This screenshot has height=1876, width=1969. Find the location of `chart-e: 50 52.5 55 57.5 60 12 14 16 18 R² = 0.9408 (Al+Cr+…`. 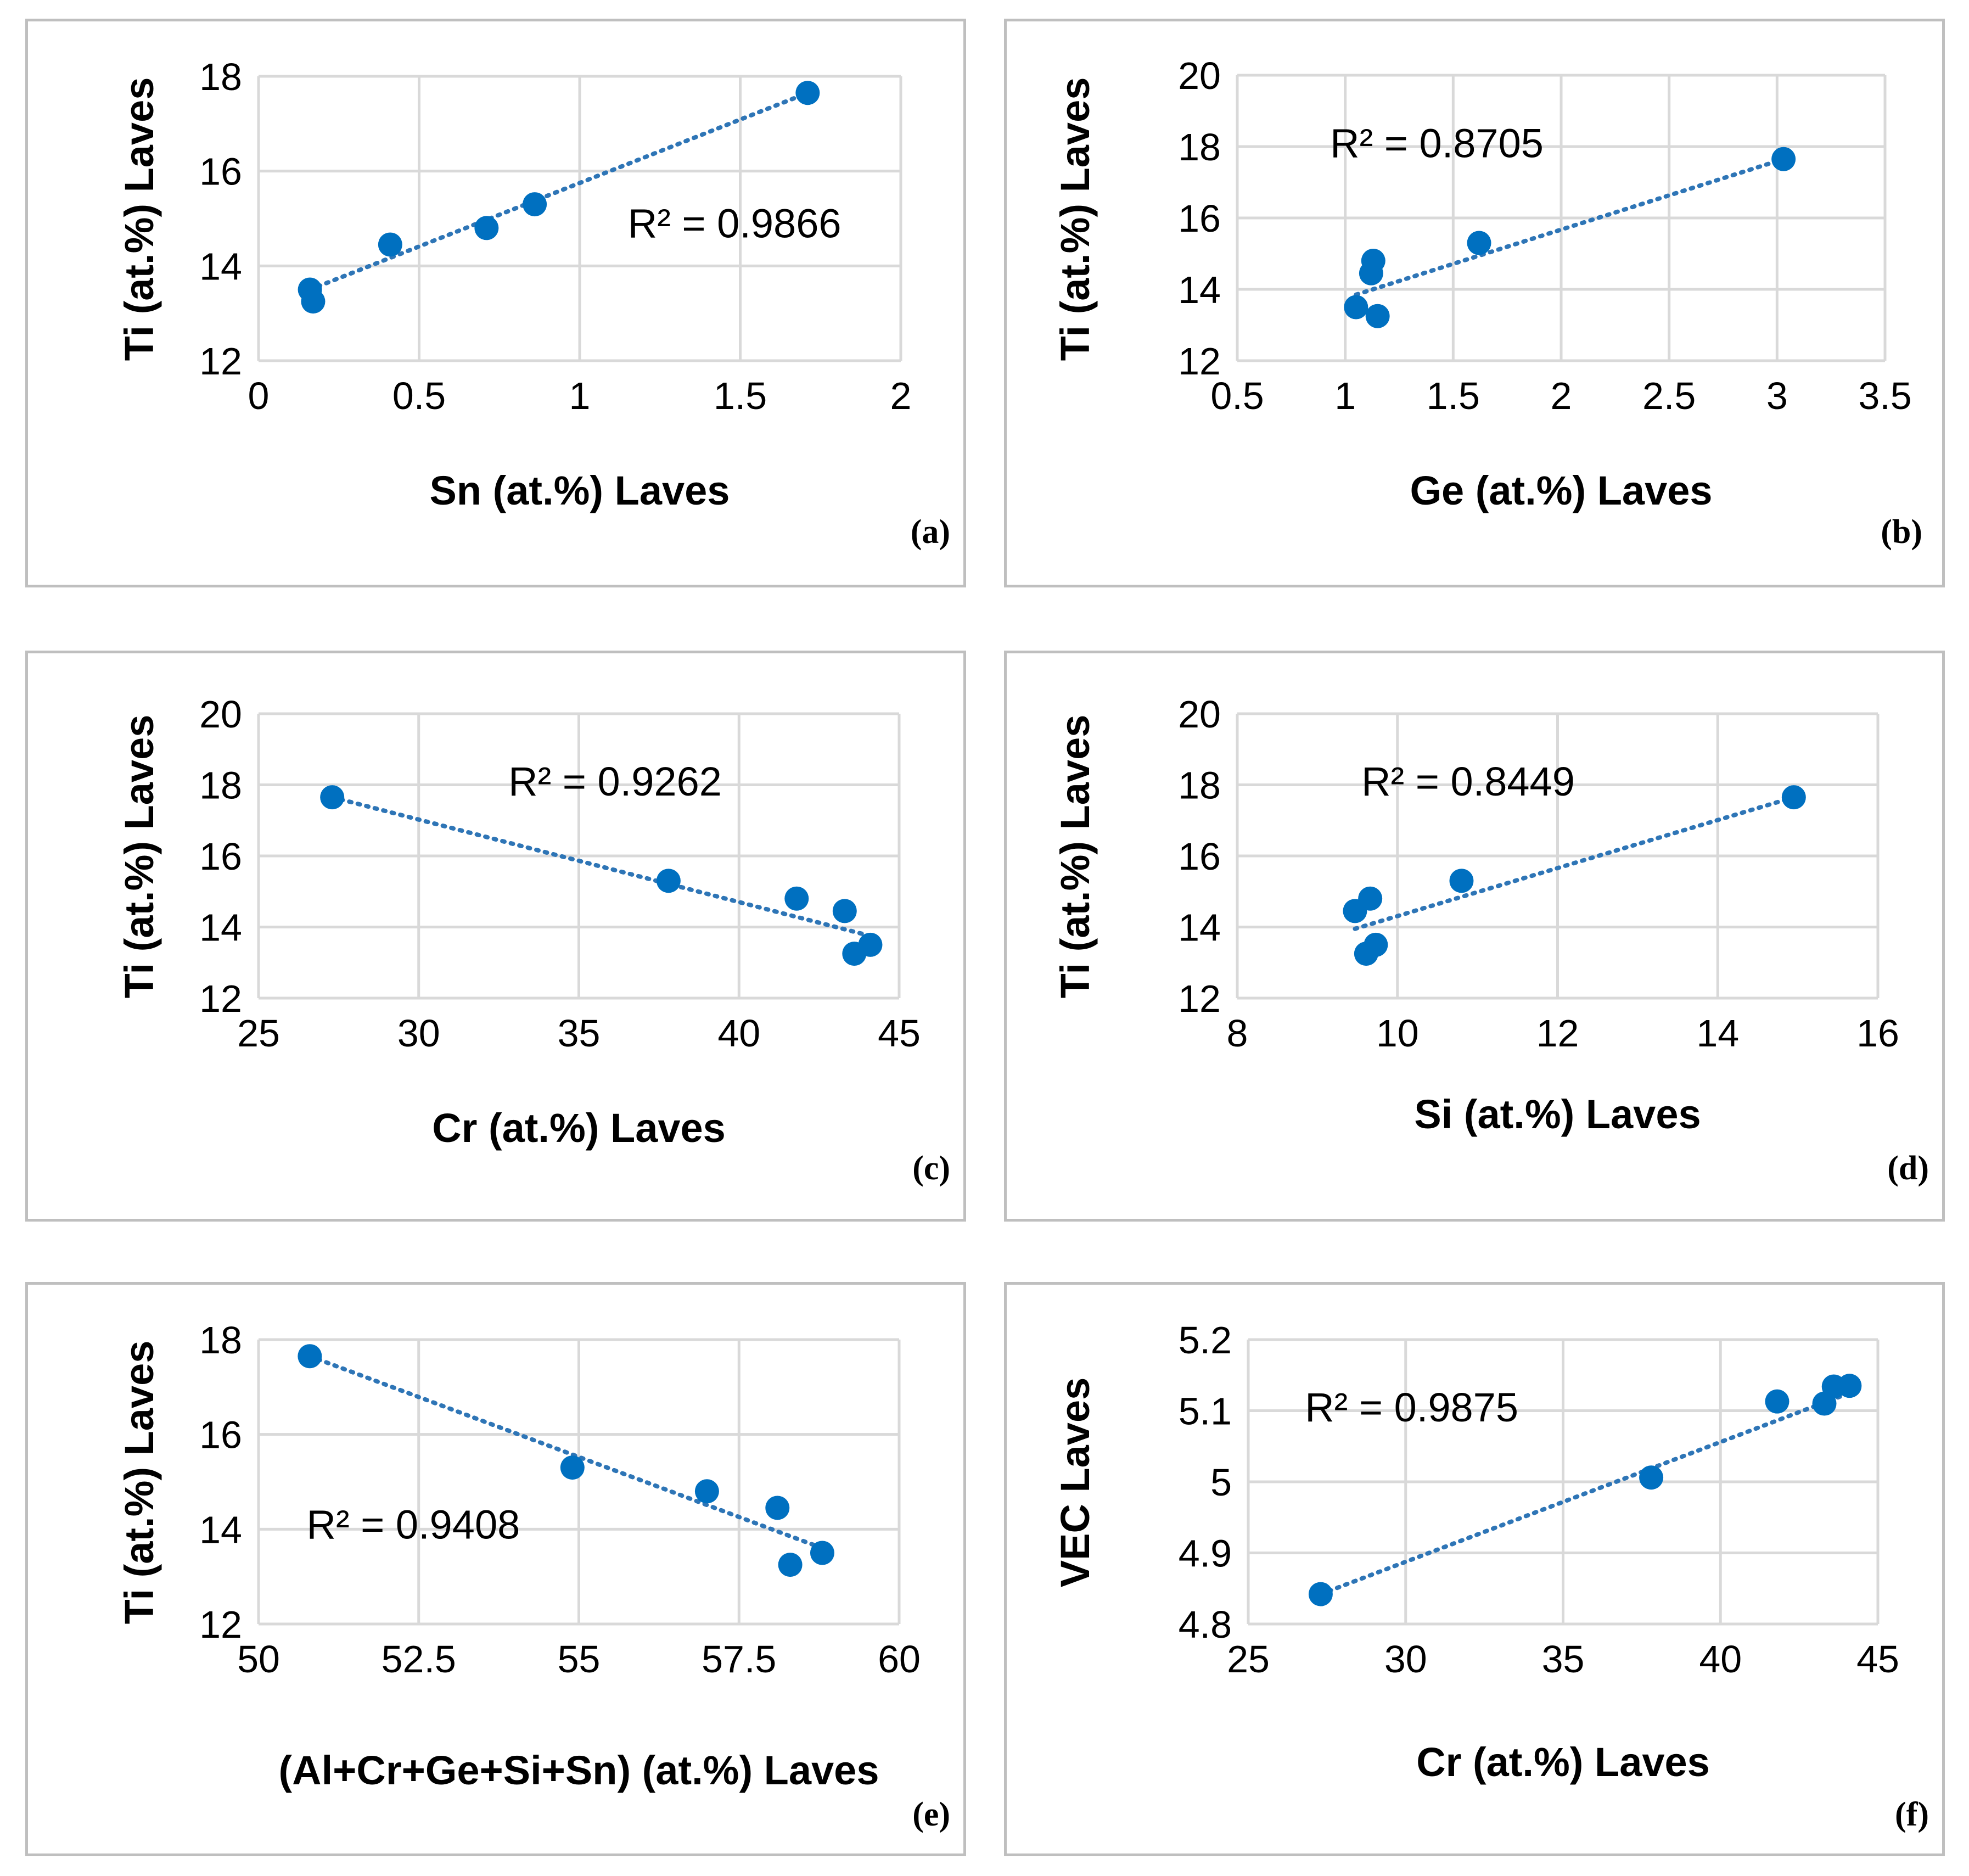

chart-e: 50 52.5 55 57.5 60 12 14 16 18 R² = 0.9408 (Al+Cr+… is located at coordinates (533, 1576).